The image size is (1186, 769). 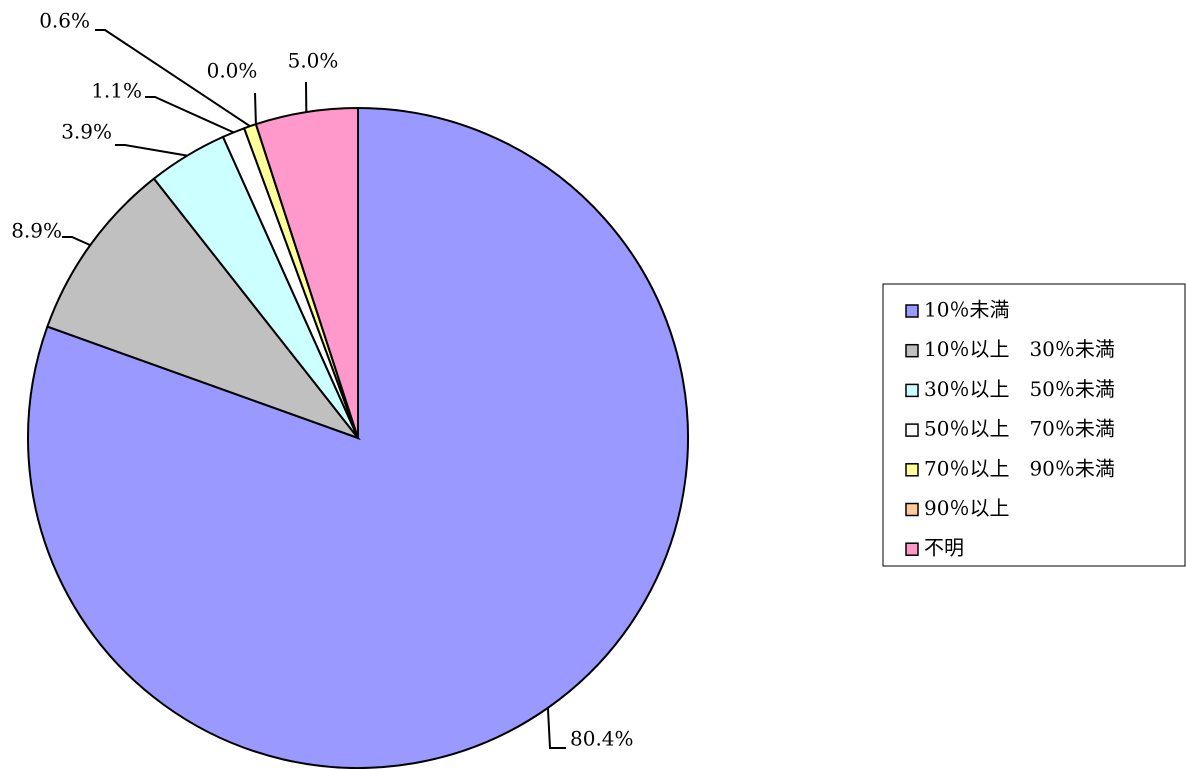 What do you see at coordinates (116, 91) in the screenshot?
I see `data-label: 1.1%` at bounding box center [116, 91].